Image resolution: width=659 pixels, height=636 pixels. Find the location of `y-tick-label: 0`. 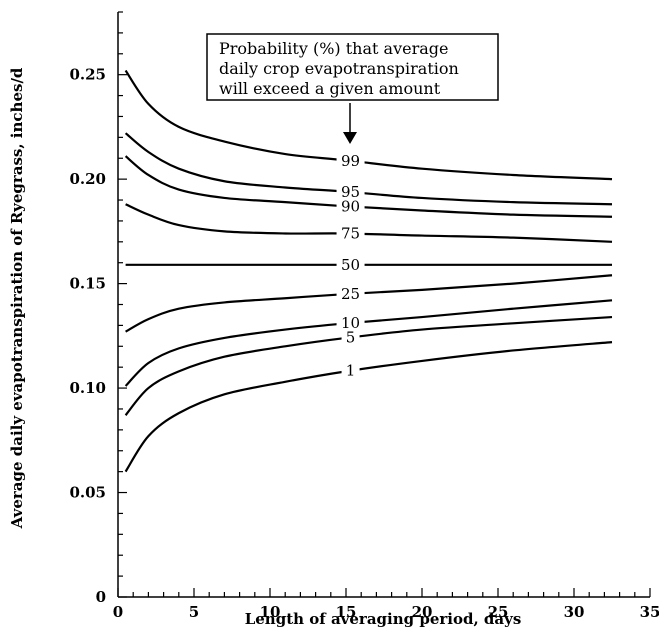

y-tick-label: 0 is located at coordinates (101, 597).